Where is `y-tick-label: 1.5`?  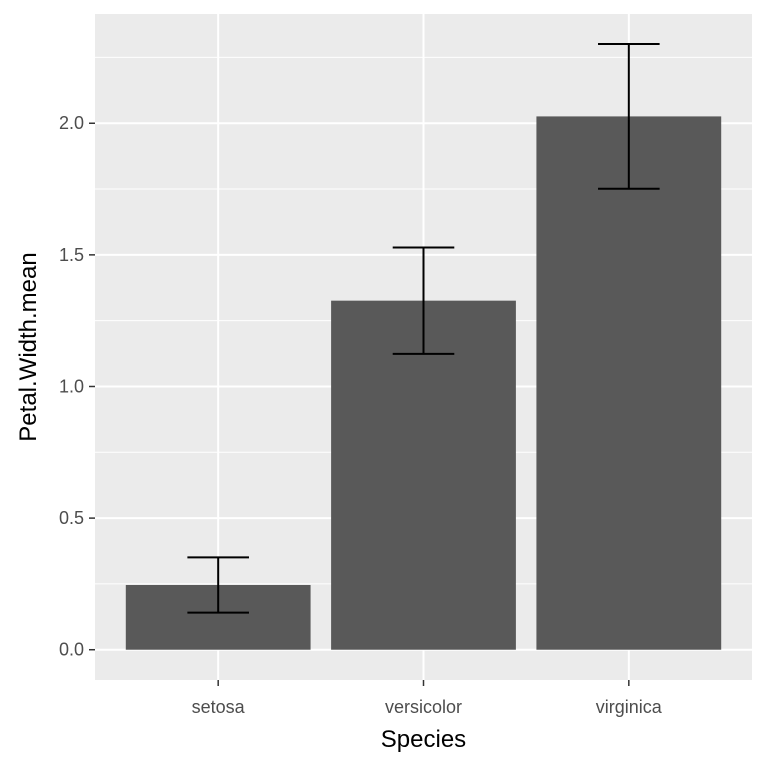
y-tick-label: 1.5 is located at coordinates (71, 255).